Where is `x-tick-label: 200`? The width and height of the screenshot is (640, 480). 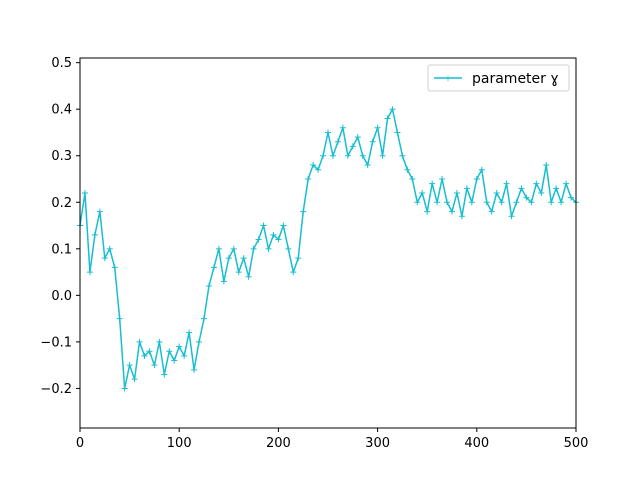
x-tick-label: 200 is located at coordinates (278, 443).